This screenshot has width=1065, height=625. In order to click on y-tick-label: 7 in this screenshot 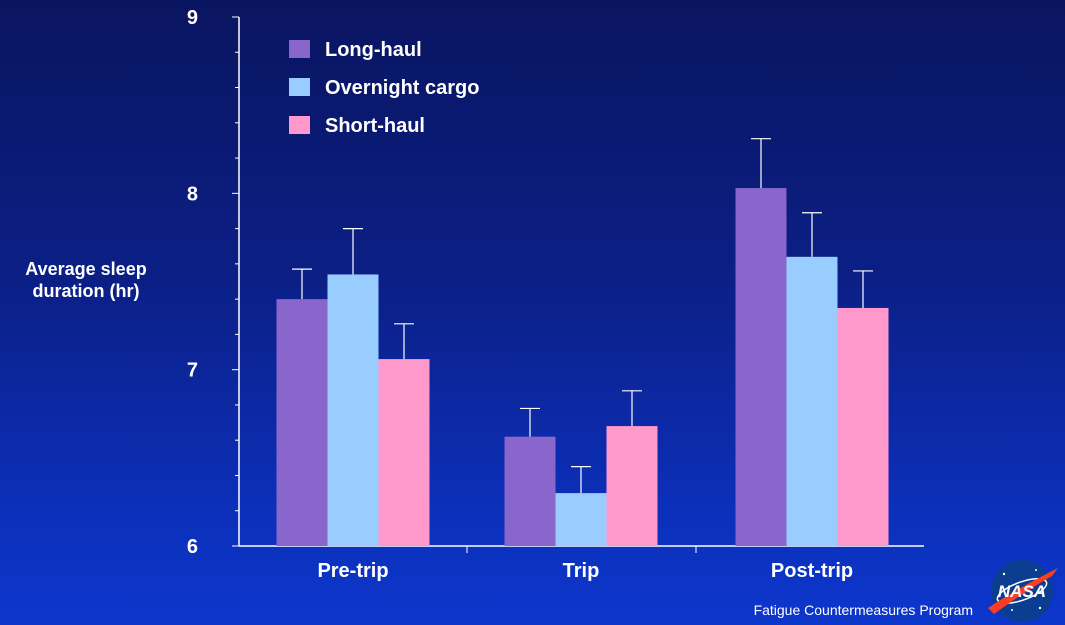, I will do `click(192, 371)`.